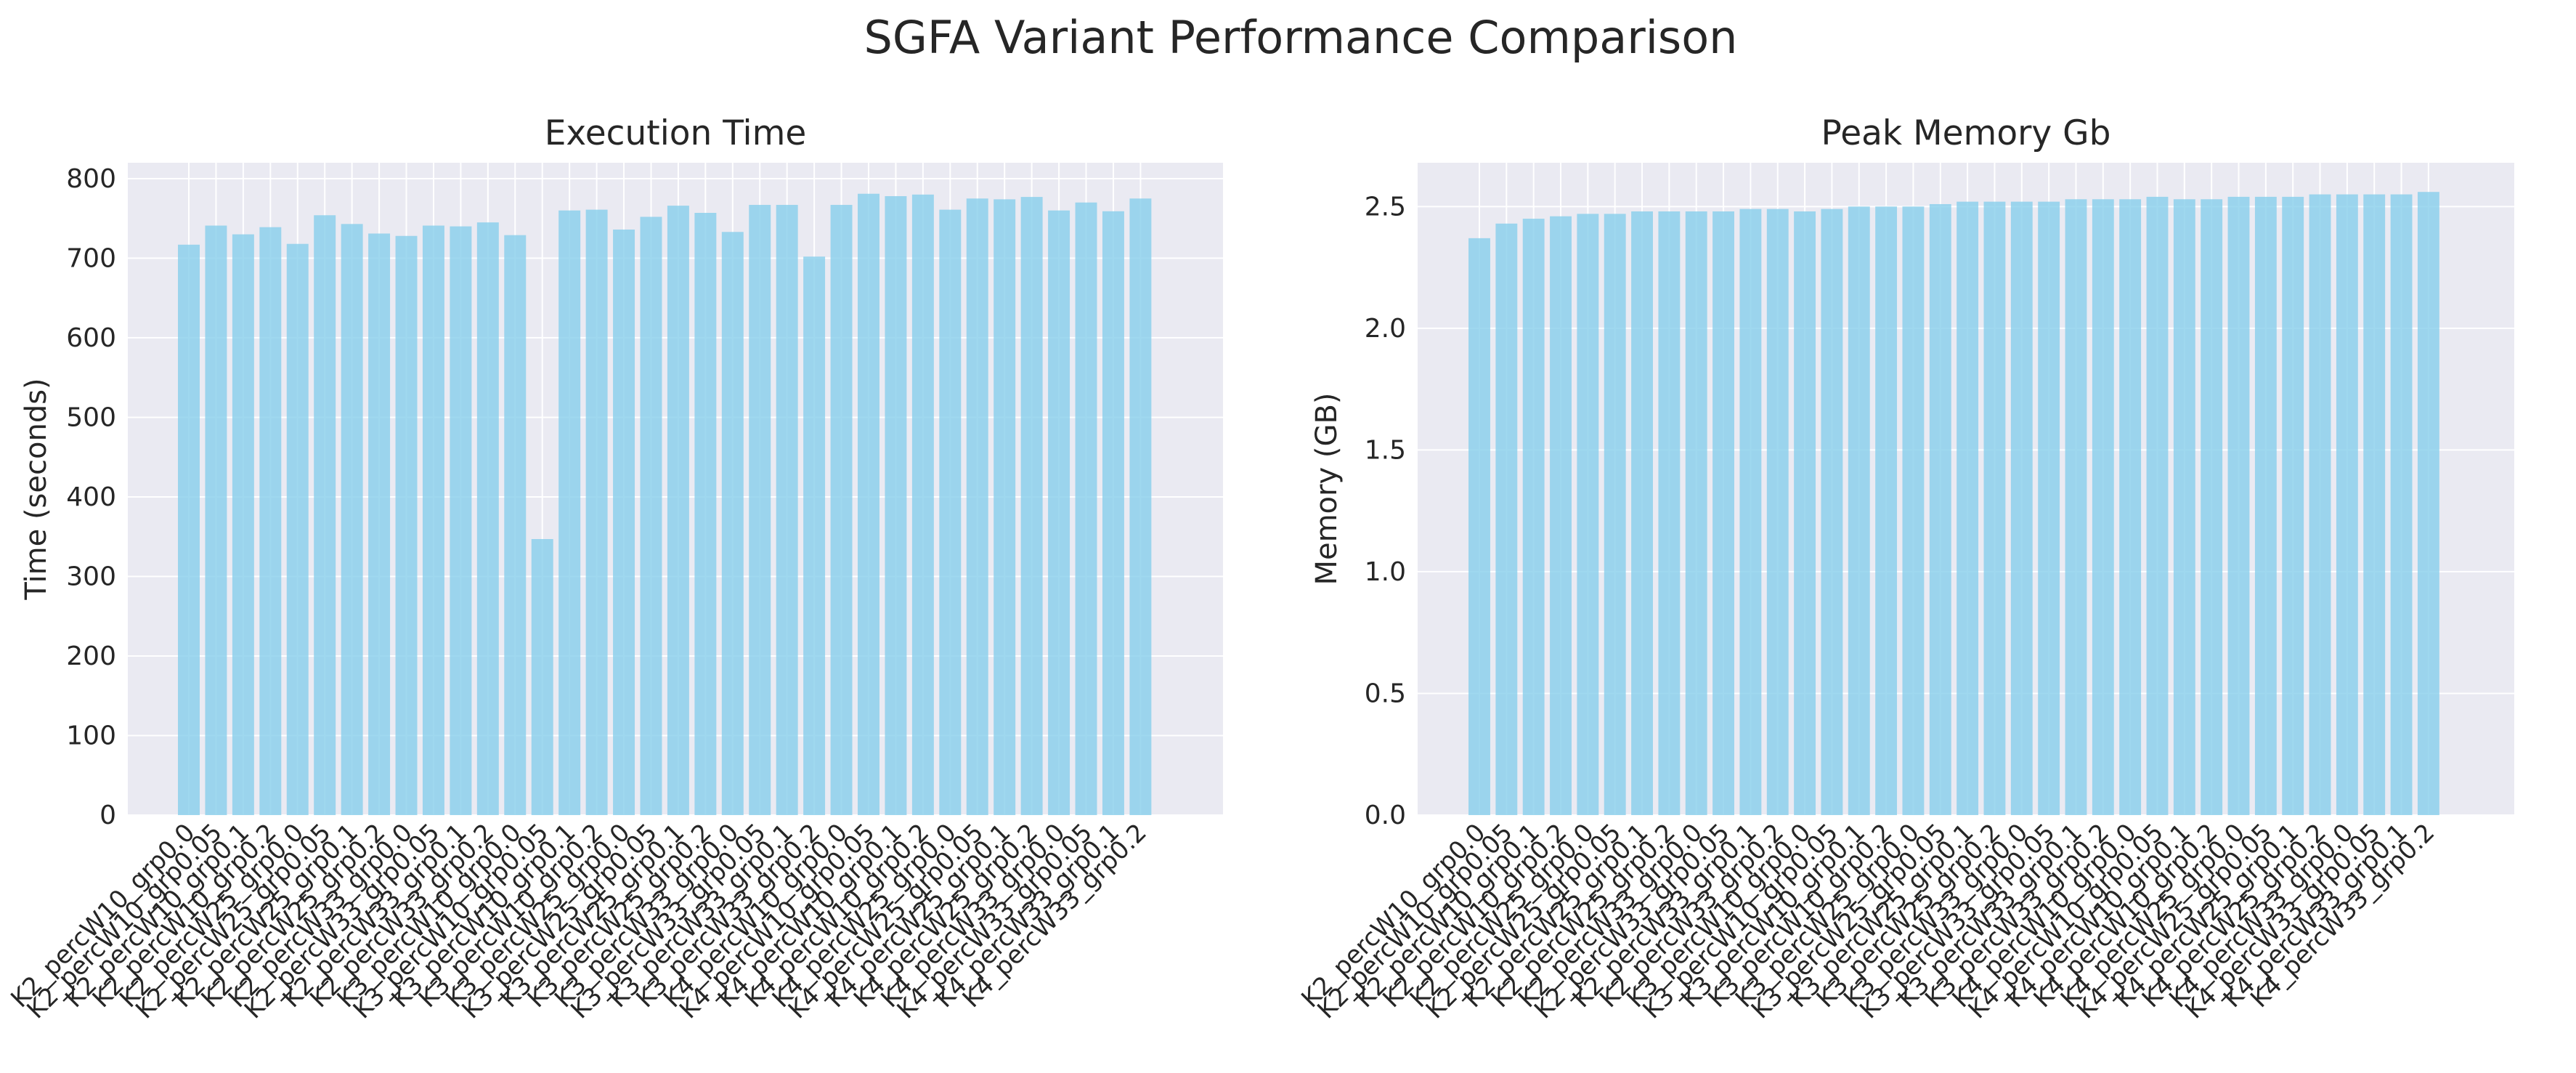 The height and width of the screenshot is (1073, 2576). What do you see at coordinates (1385, 511) in the screenshot?
I see `y-tick-labels: 0.0 0.5 1.0 1.5 2.0 2.5` at bounding box center [1385, 511].